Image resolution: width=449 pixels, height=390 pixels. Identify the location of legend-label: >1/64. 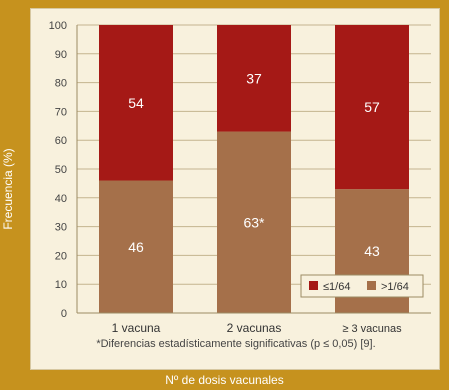
(395, 287).